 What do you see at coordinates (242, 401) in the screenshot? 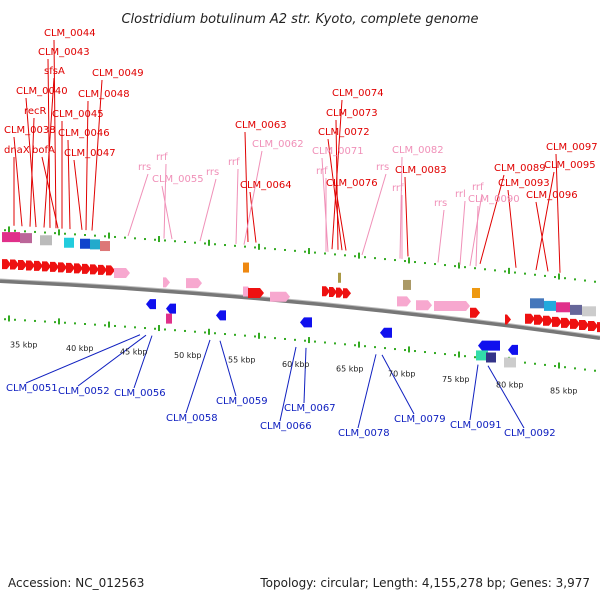
I see `gene-label-bottom: CLM_0059` at bounding box center [242, 401].